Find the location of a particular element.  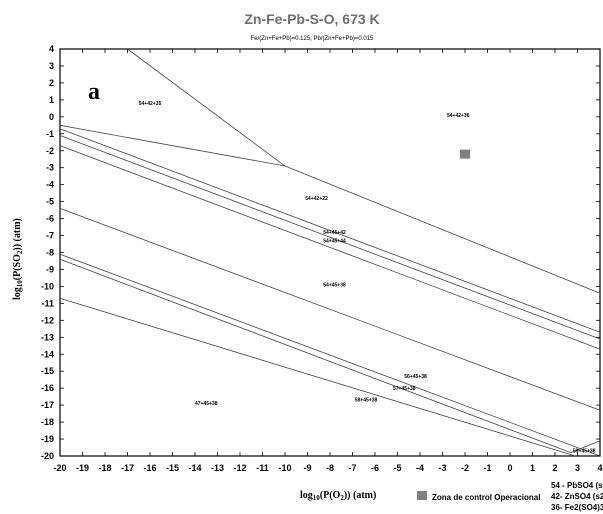

y-tick-label: -14 is located at coordinates (47, 354).